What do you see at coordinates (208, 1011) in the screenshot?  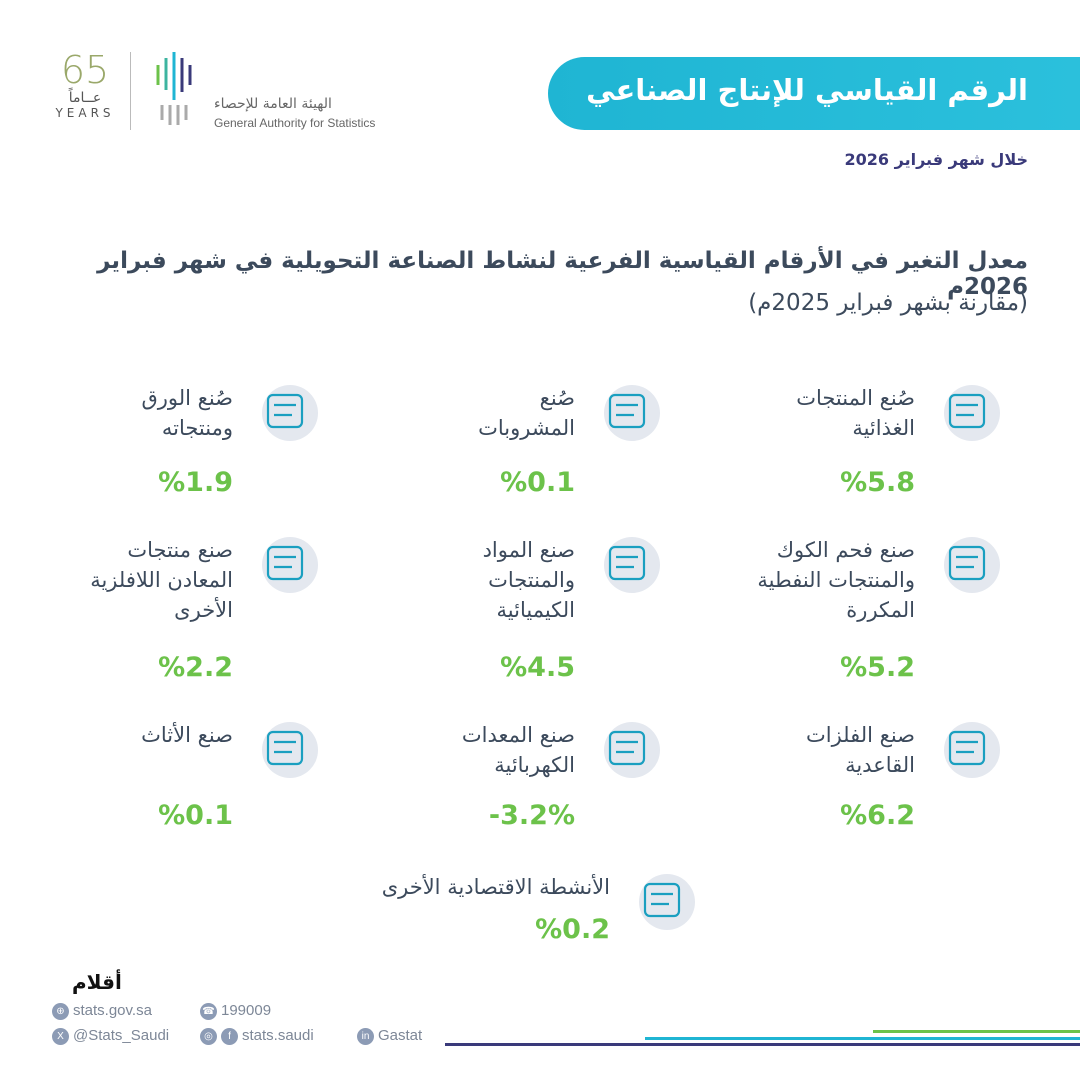 I see `phone-icon: ☎` at bounding box center [208, 1011].